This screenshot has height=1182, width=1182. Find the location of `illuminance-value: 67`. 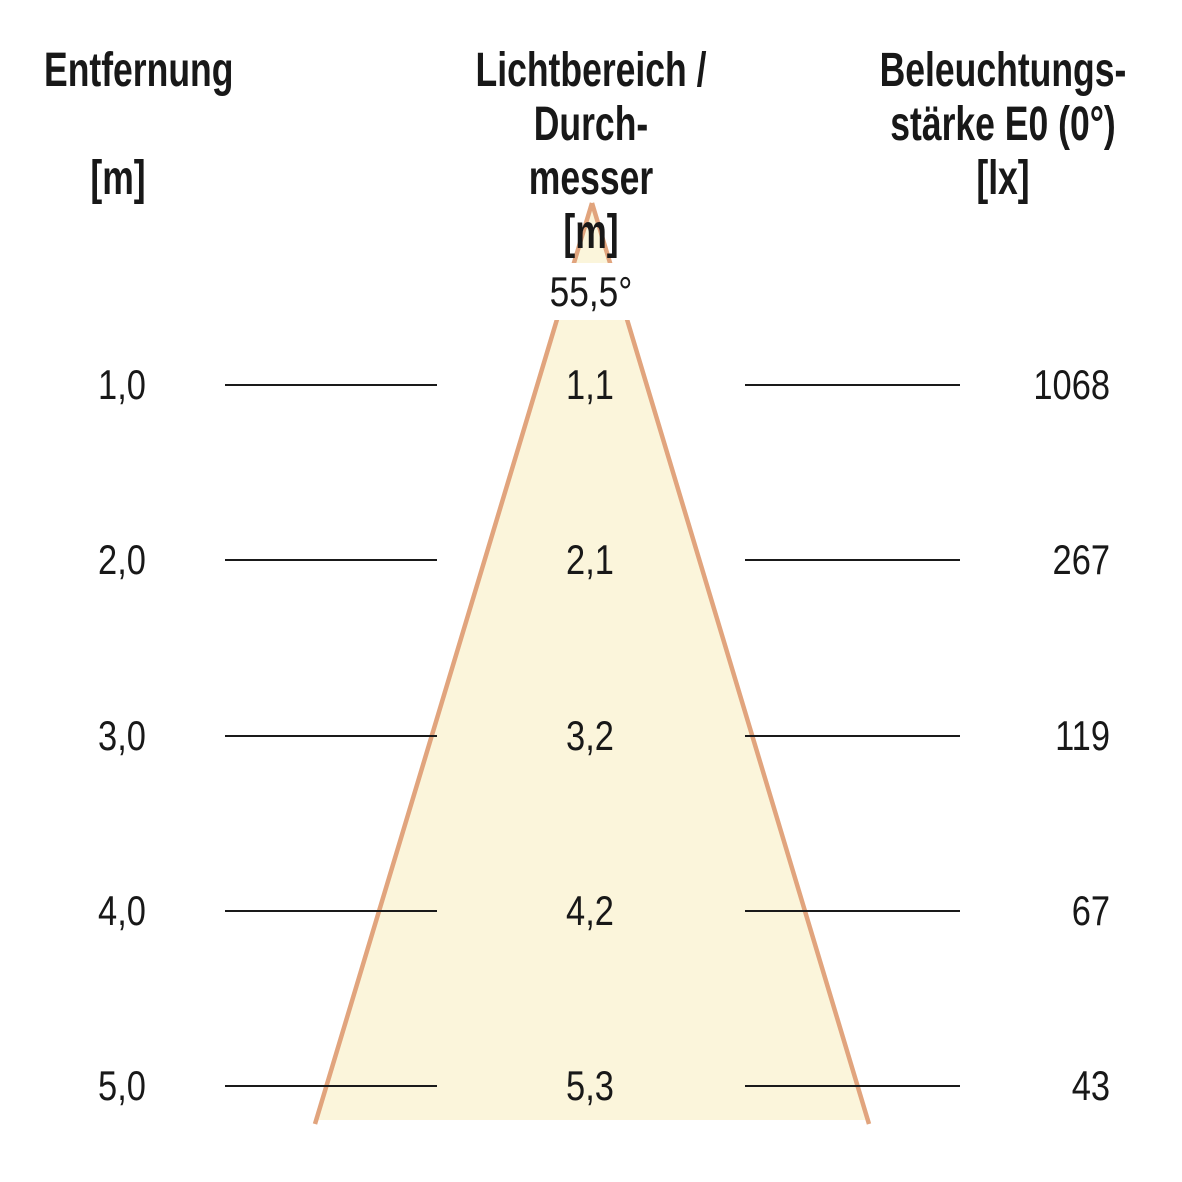

illuminance-value: 67 is located at coordinates (1090, 910).